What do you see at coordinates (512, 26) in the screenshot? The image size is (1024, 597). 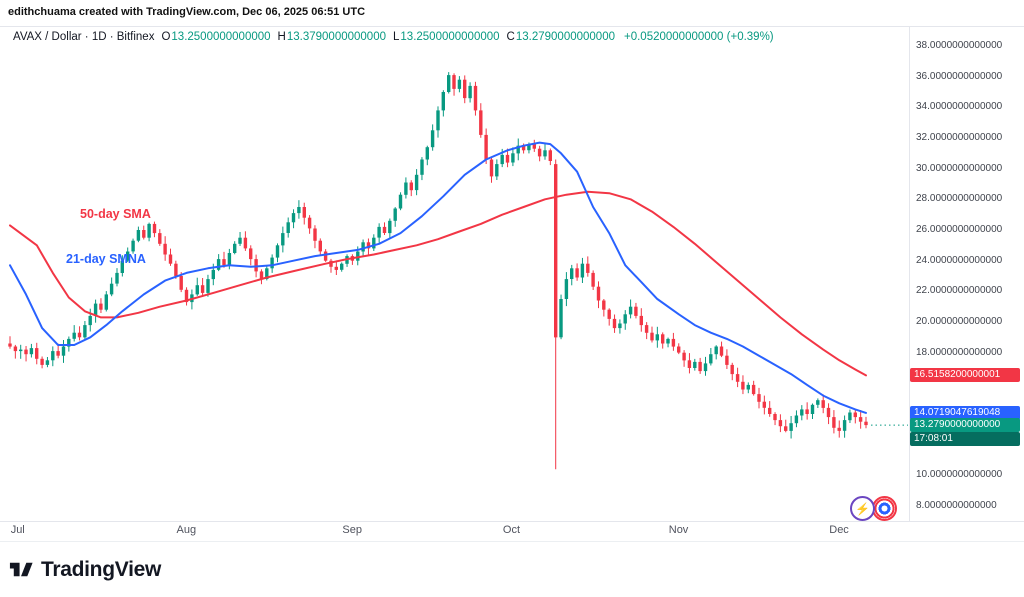 I see `separator-top` at bounding box center [512, 26].